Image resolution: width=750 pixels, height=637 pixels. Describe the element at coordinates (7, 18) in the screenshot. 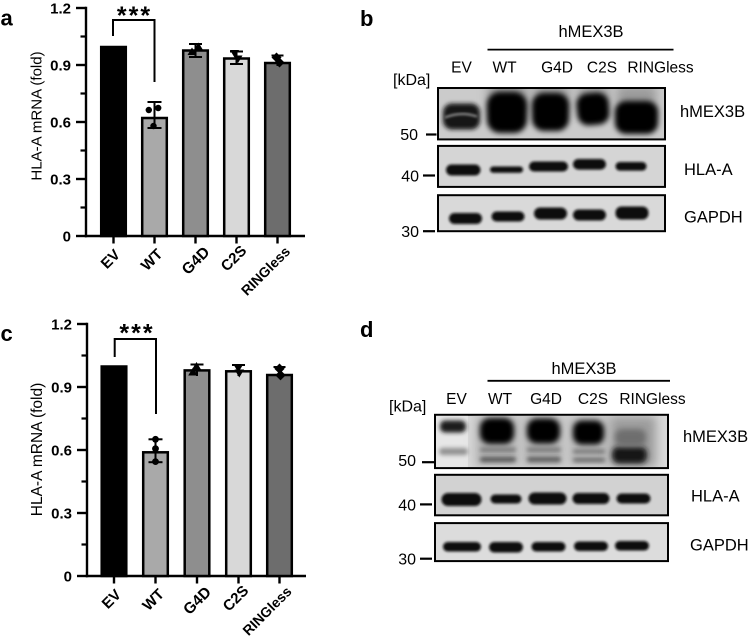

I see `svg-text: a` at that location.